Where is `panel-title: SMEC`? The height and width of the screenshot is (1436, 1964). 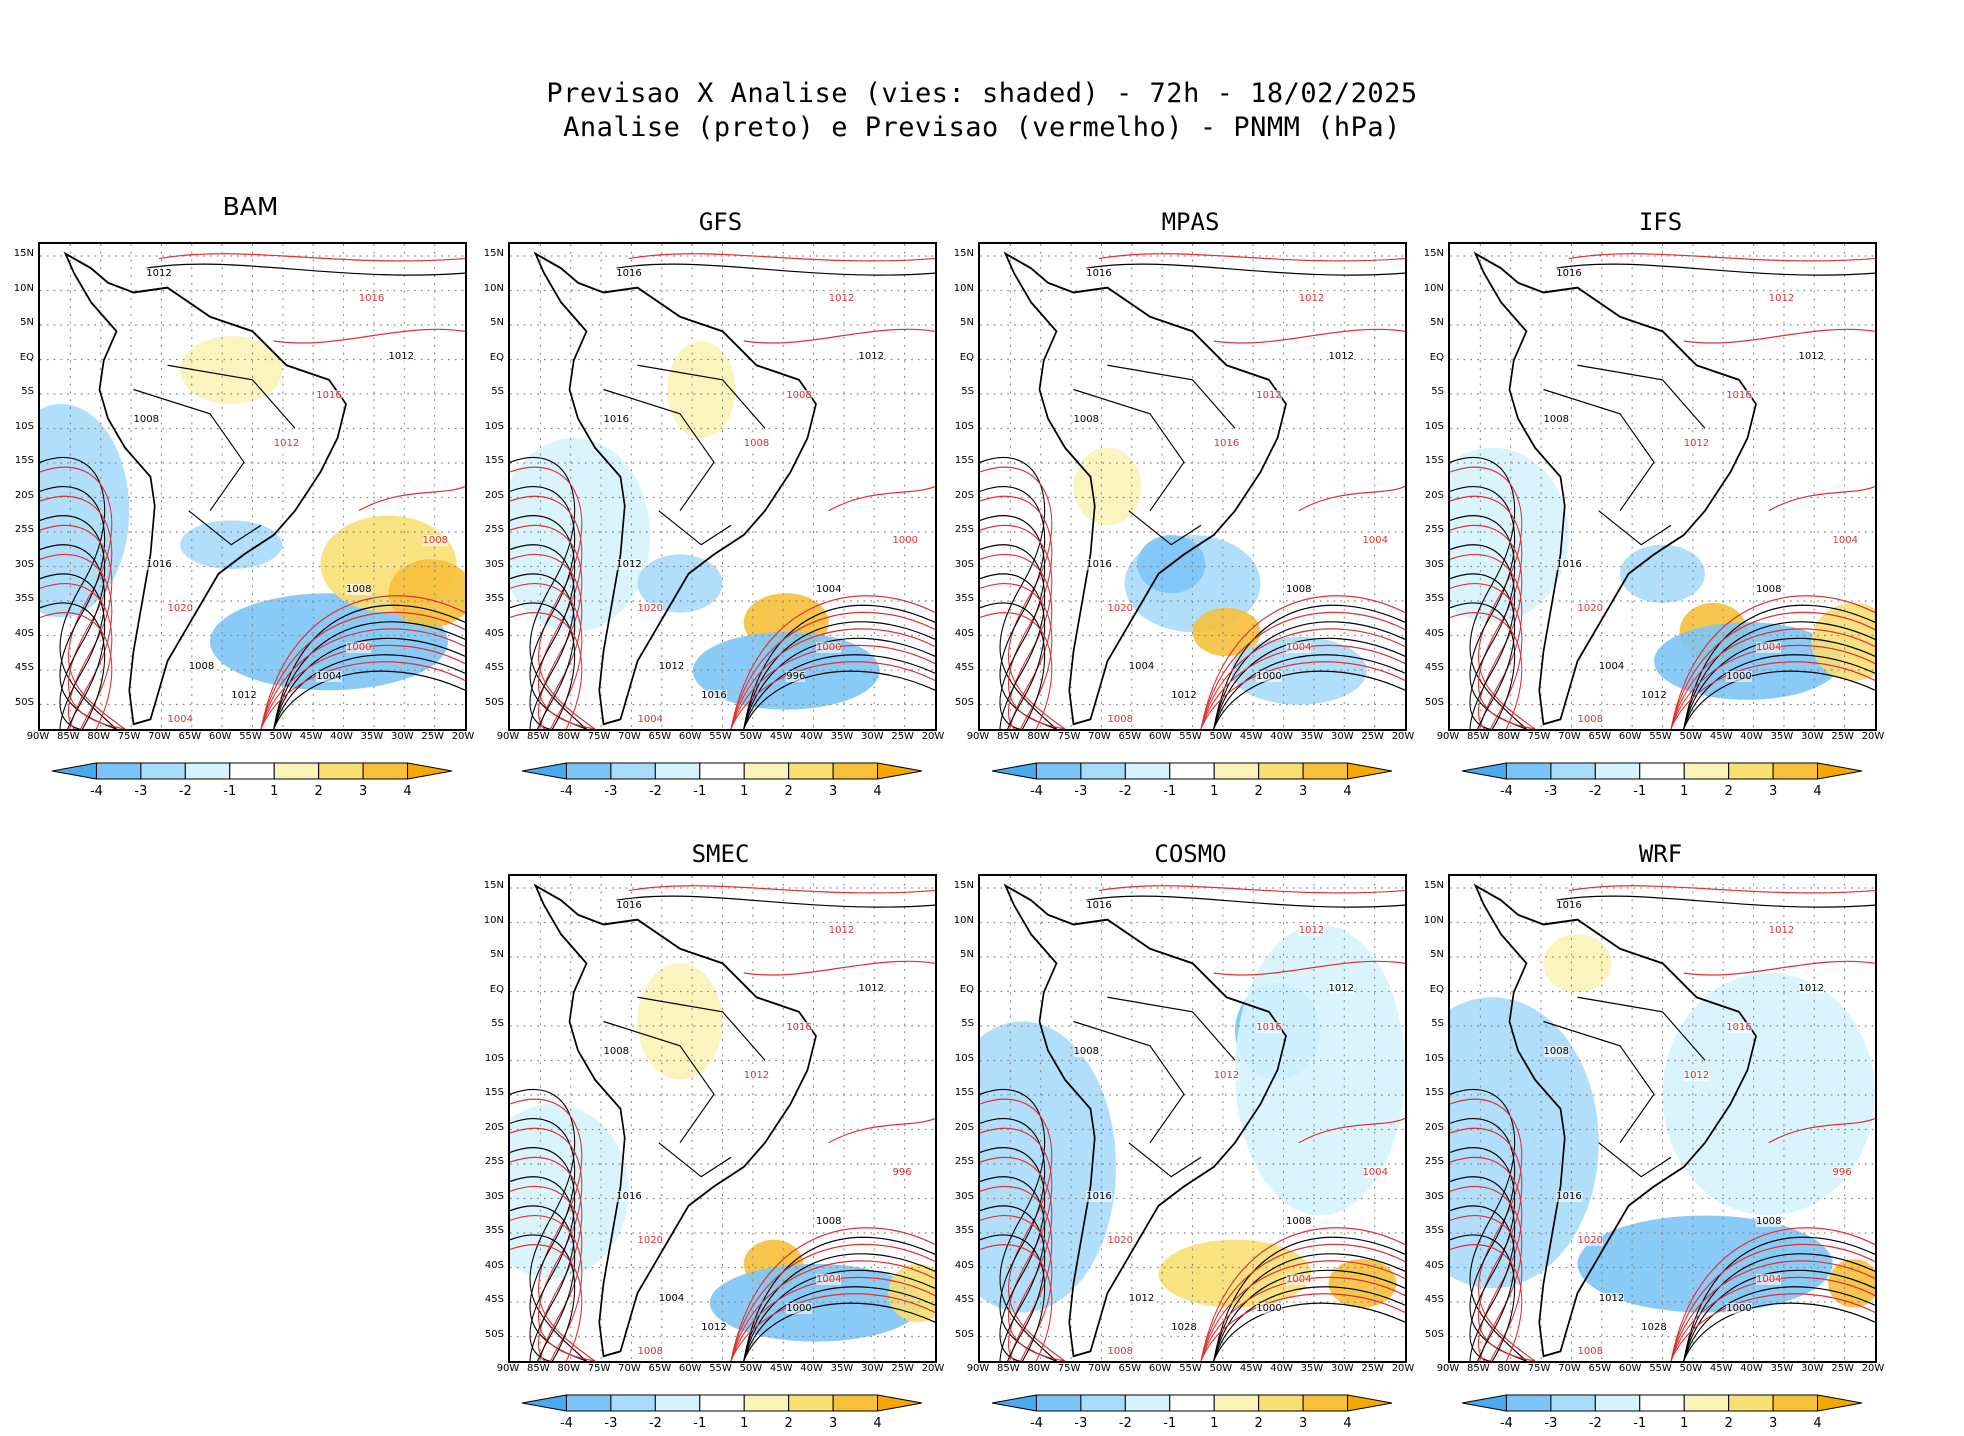
panel-title: SMEC is located at coordinates (720, 854).